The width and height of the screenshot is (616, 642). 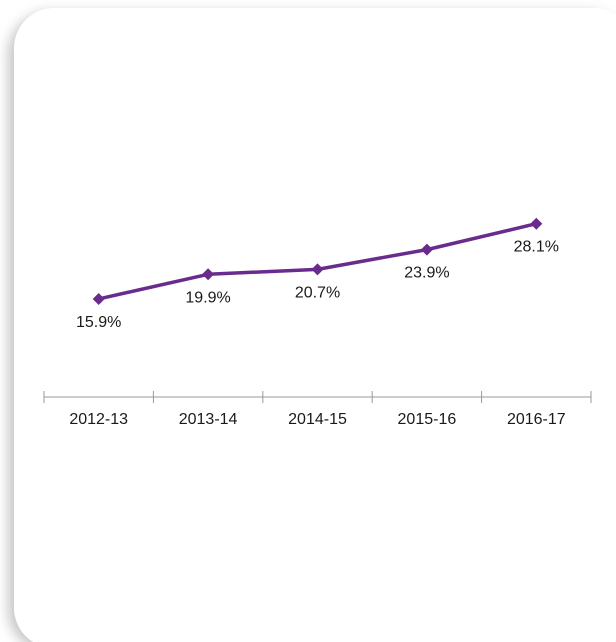 What do you see at coordinates (317, 292) in the screenshot?
I see `data-label: 20.7%` at bounding box center [317, 292].